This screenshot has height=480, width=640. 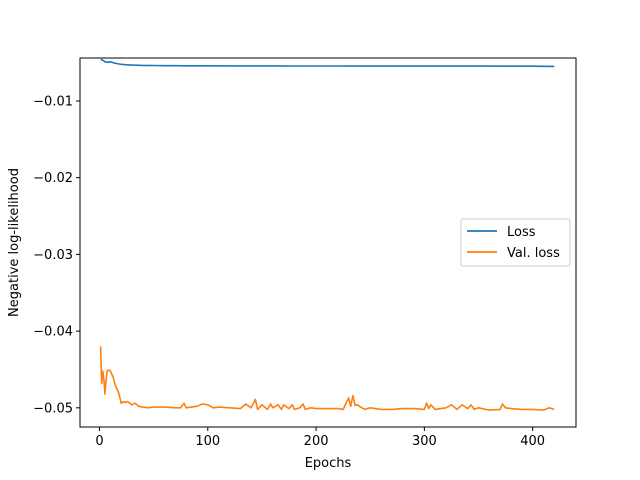 What do you see at coordinates (532, 441) in the screenshot?
I see `x-tick-label: 400` at bounding box center [532, 441].